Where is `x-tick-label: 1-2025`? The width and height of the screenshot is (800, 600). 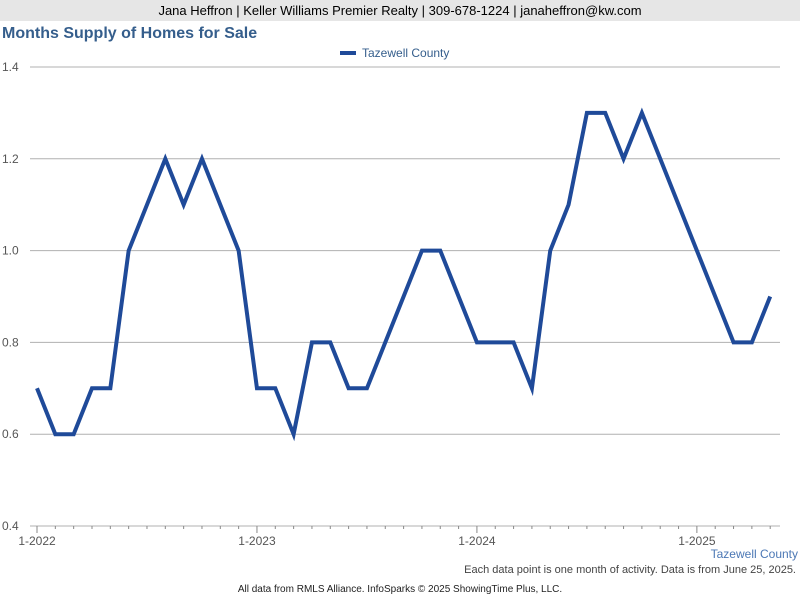 x-tick-label: 1-2025 is located at coordinates (697, 541).